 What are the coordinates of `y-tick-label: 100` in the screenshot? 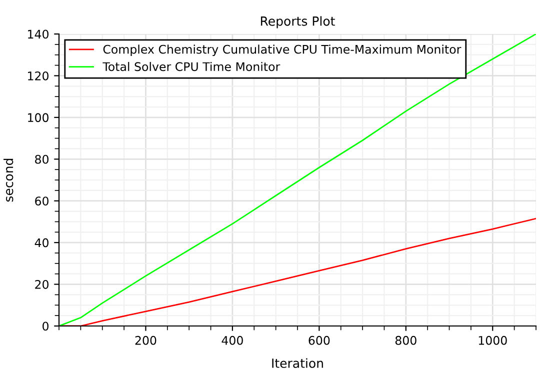 It's located at (38, 117).